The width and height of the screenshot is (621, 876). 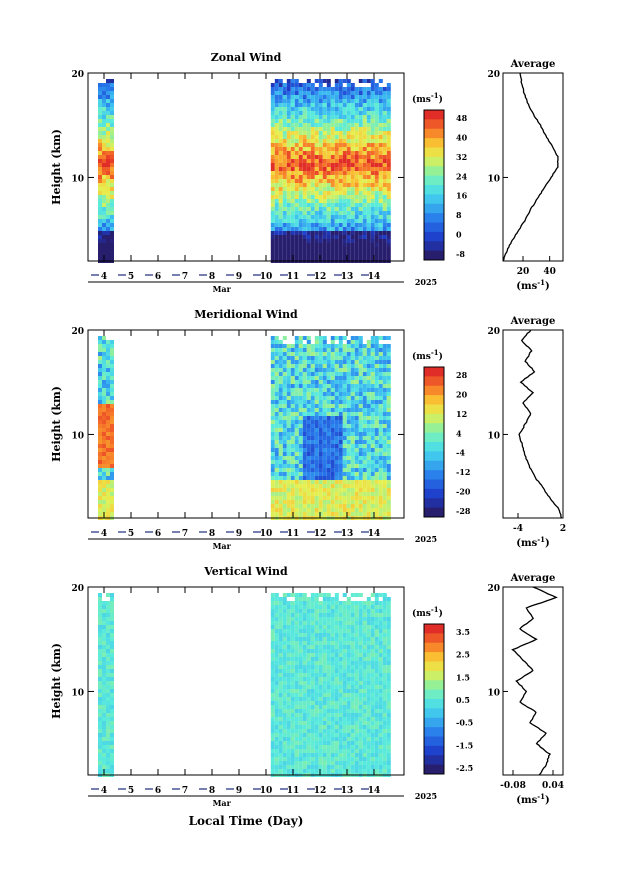 I want to click on x-tick-label: 5, so click(x=131, y=277).